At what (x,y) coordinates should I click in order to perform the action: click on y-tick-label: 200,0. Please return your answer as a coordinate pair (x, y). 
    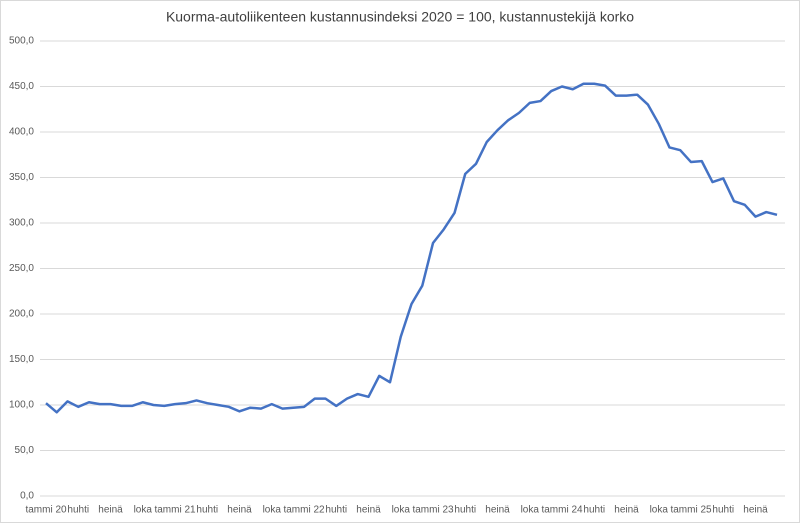
    Looking at the image, I should click on (21, 314).